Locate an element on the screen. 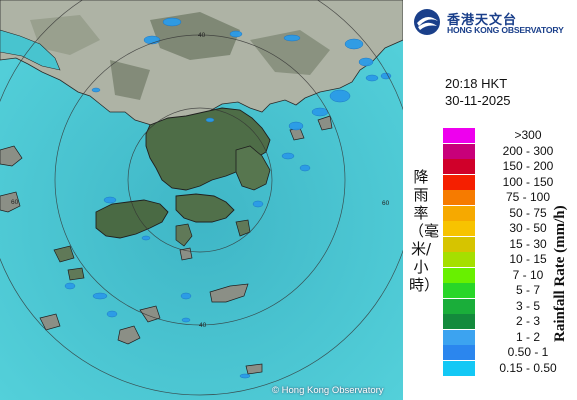 This screenshot has height=400, width=577. logo-text-english: HONG KONG OBSERVATORY is located at coordinates (505, 30).